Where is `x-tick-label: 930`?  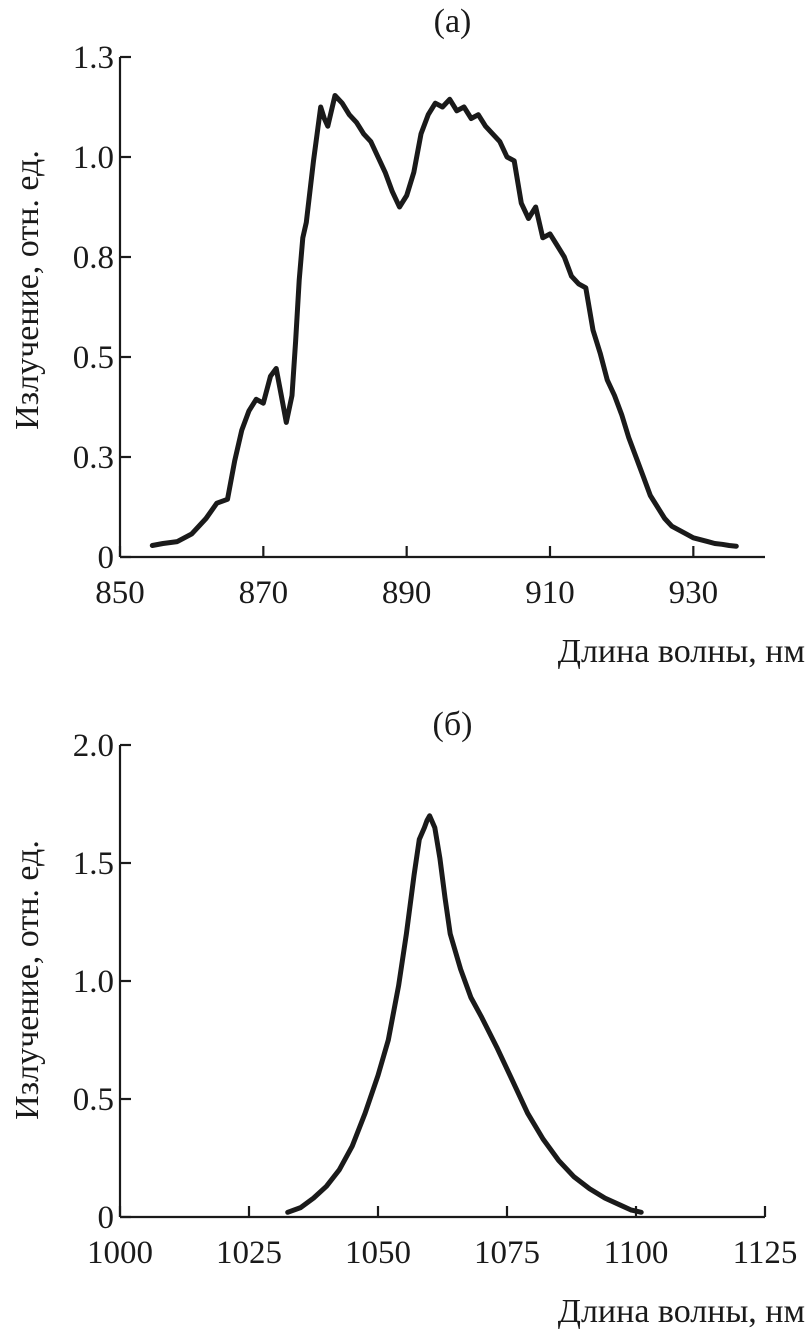 x-tick-label: 930 is located at coordinates (694, 593).